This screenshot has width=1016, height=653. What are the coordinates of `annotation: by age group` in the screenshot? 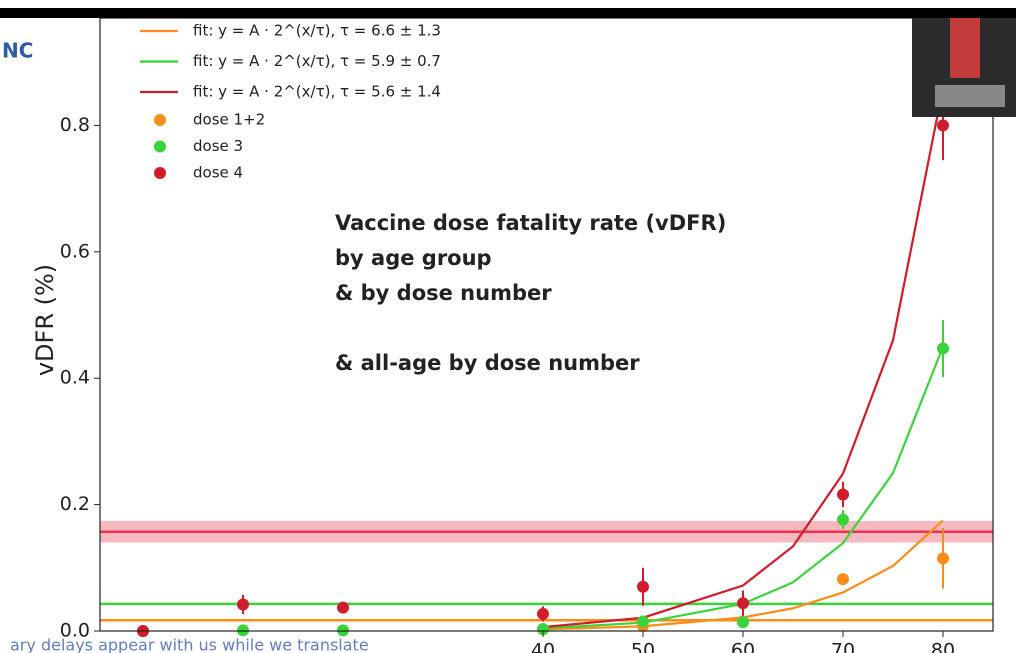 It's located at (413, 258).